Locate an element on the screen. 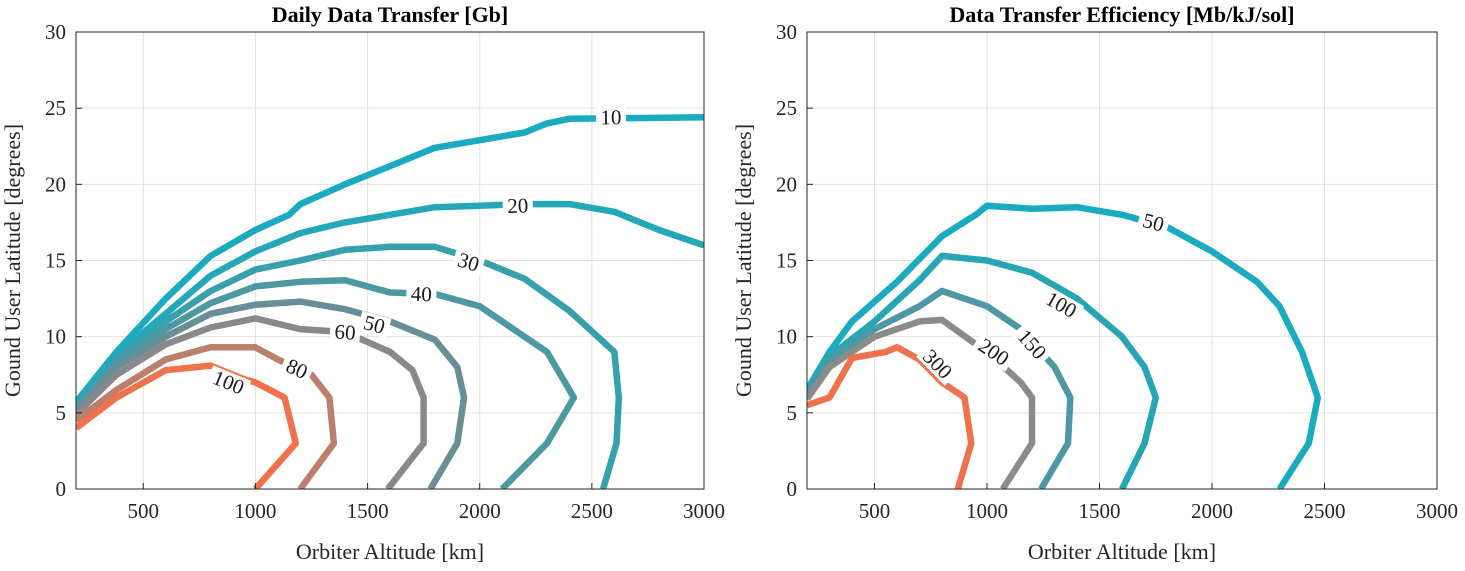 The height and width of the screenshot is (571, 1465). contour-label-group: 60 is located at coordinates (345, 332).